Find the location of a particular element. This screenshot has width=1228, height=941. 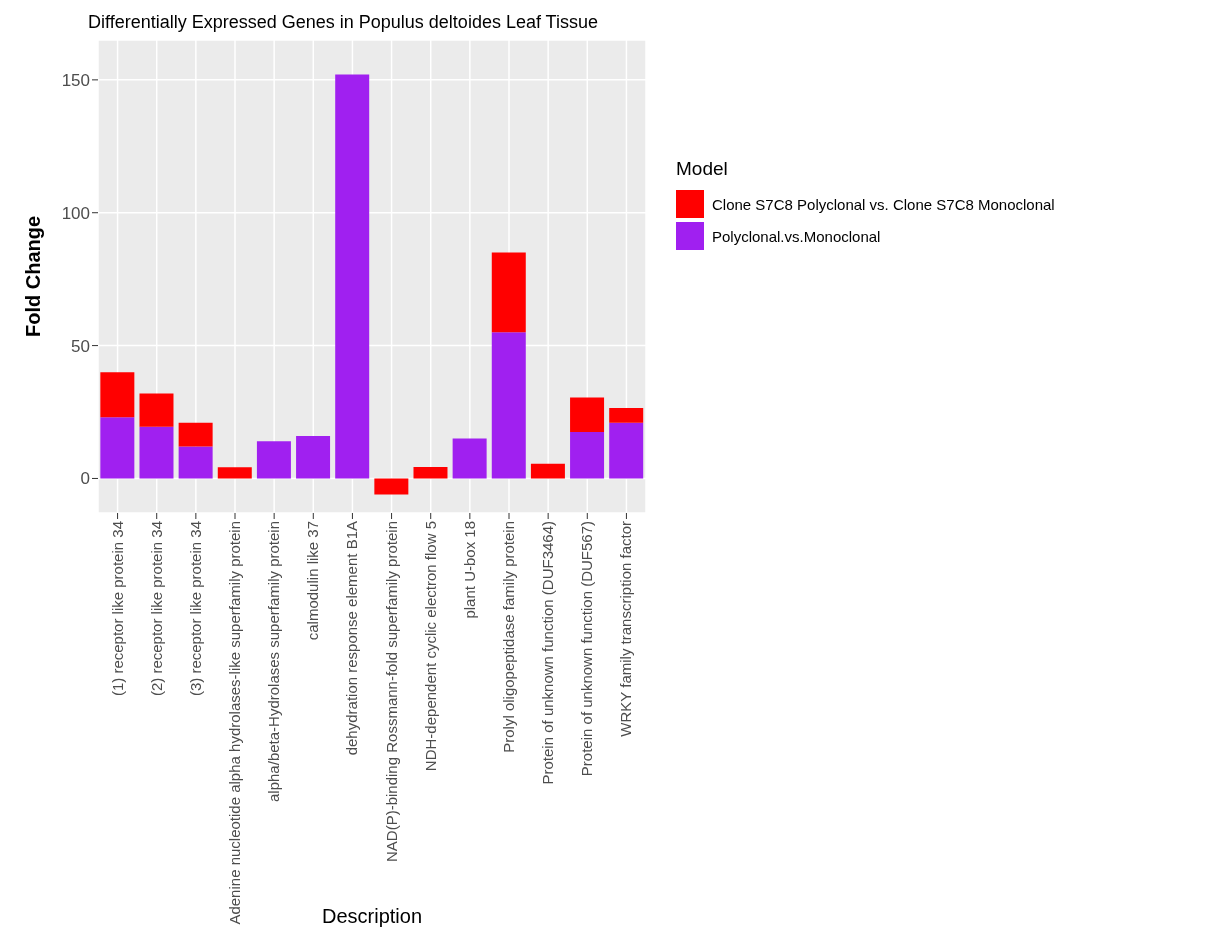

x-tick-label: Protein of unknown function (DUF567) is located at coordinates (587, 649).